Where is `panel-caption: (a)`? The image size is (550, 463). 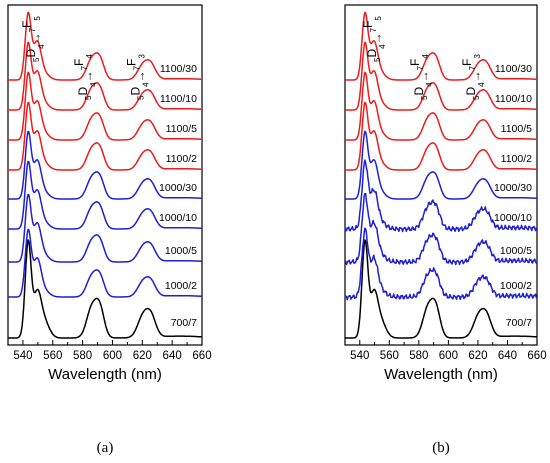 panel-caption: (a) is located at coordinates (105, 448).